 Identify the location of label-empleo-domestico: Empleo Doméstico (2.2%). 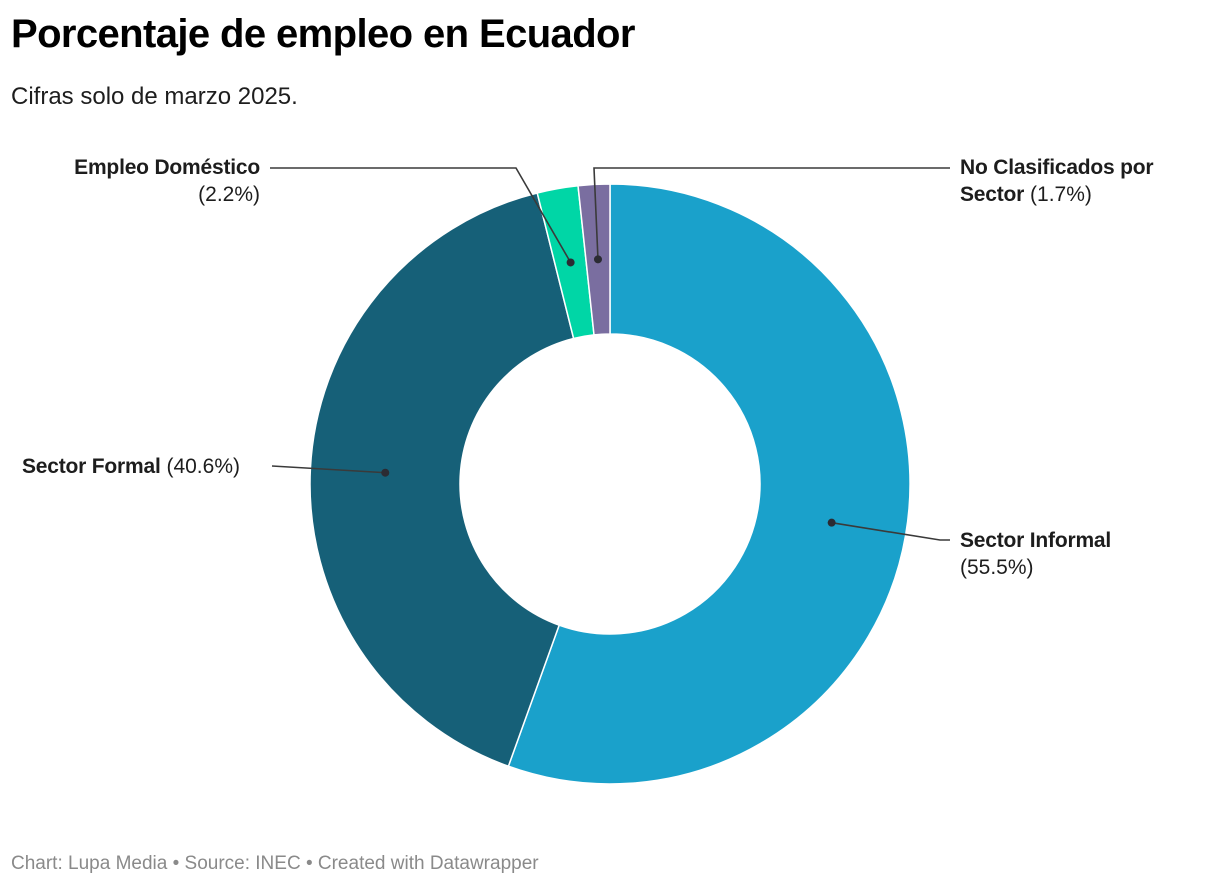
(167, 181).